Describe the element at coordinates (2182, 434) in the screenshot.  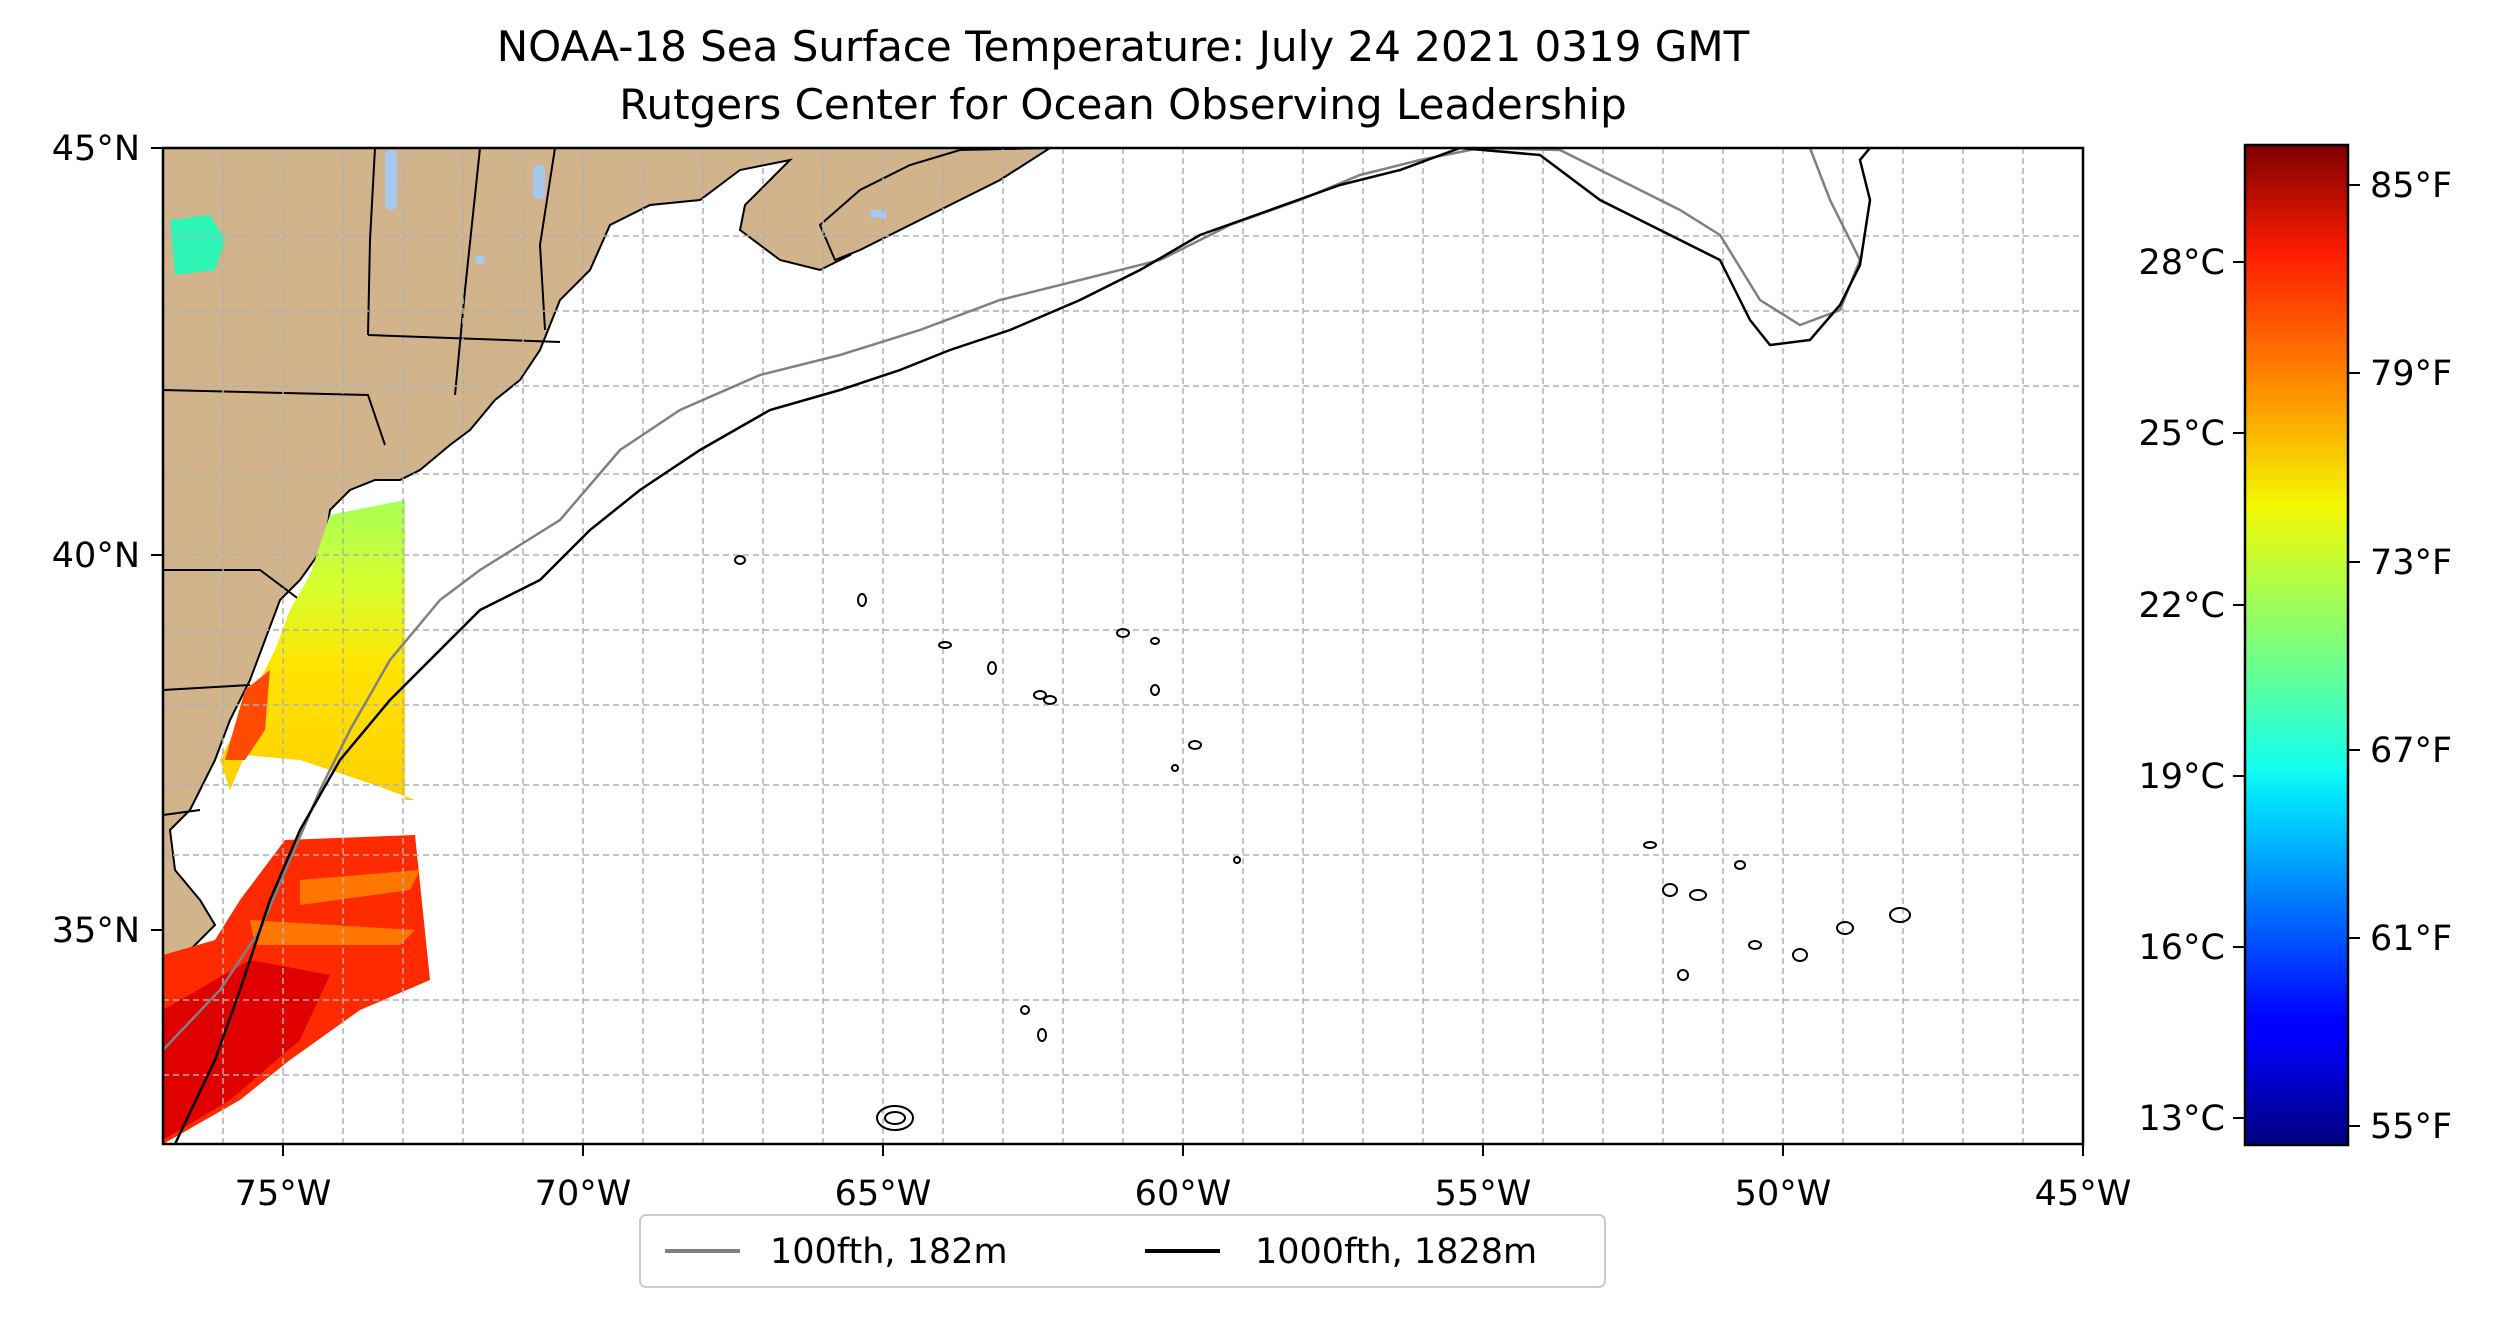
I see `colorbar-celsius-label: 25°C` at that location.